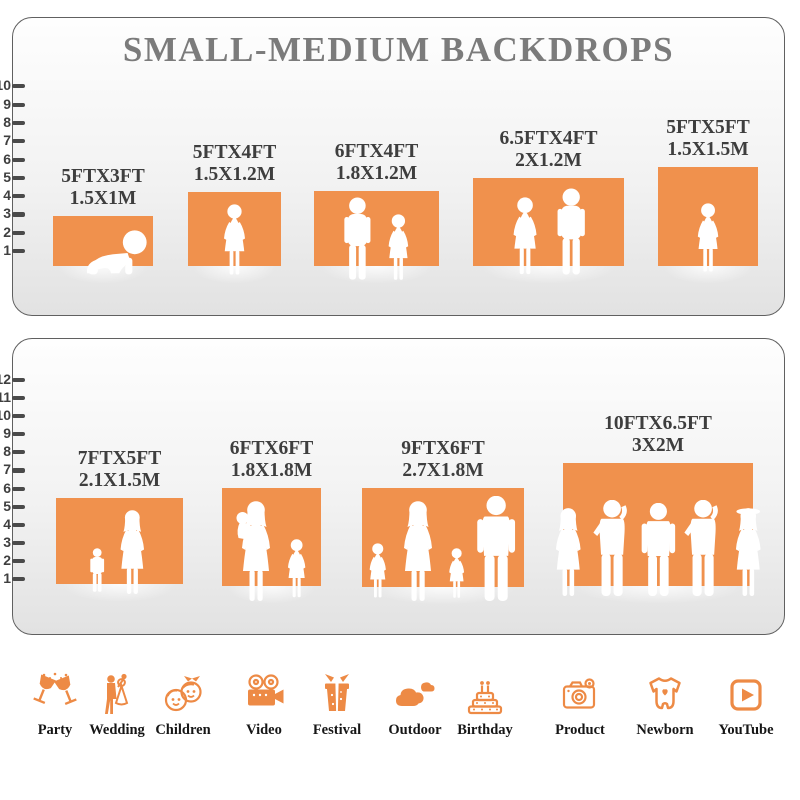  Describe the element at coordinates (443, 471) in the screenshot. I see `size-m-label: 2.7X1.8M` at that location.